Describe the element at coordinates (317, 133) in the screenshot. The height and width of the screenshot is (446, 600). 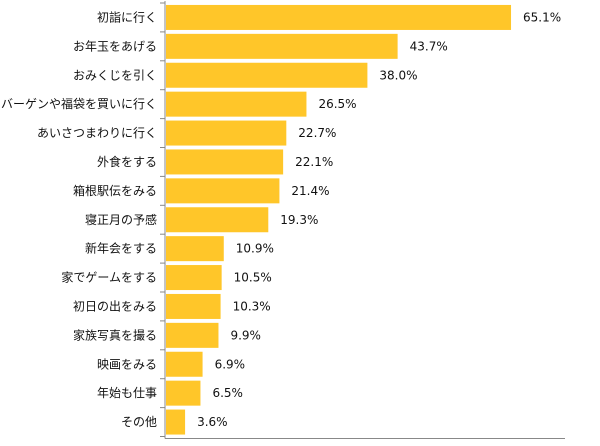
I see `value-label-4: 22.7%` at that location.